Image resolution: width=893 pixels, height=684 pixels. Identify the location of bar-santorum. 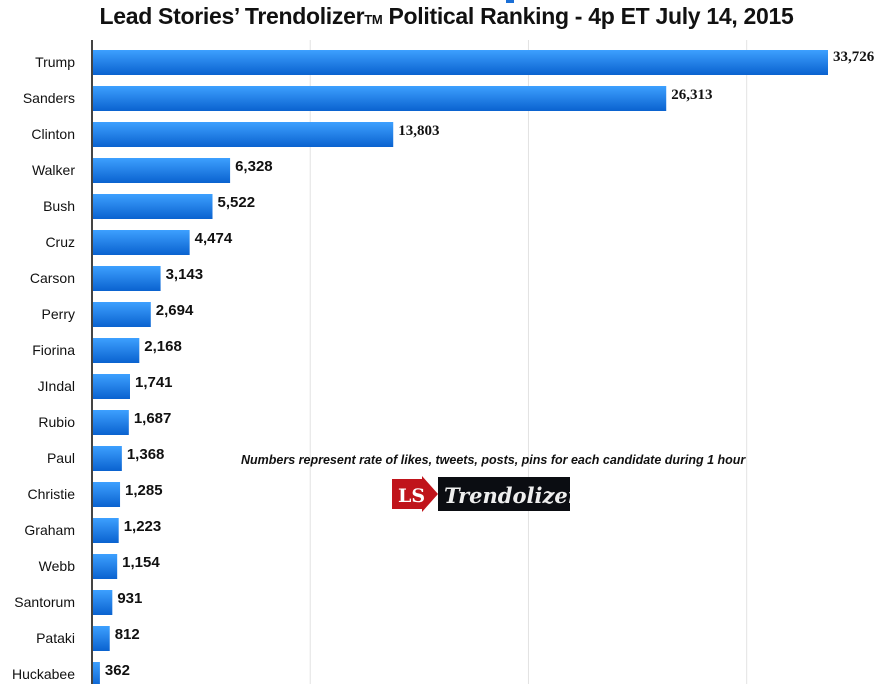
(102, 602).